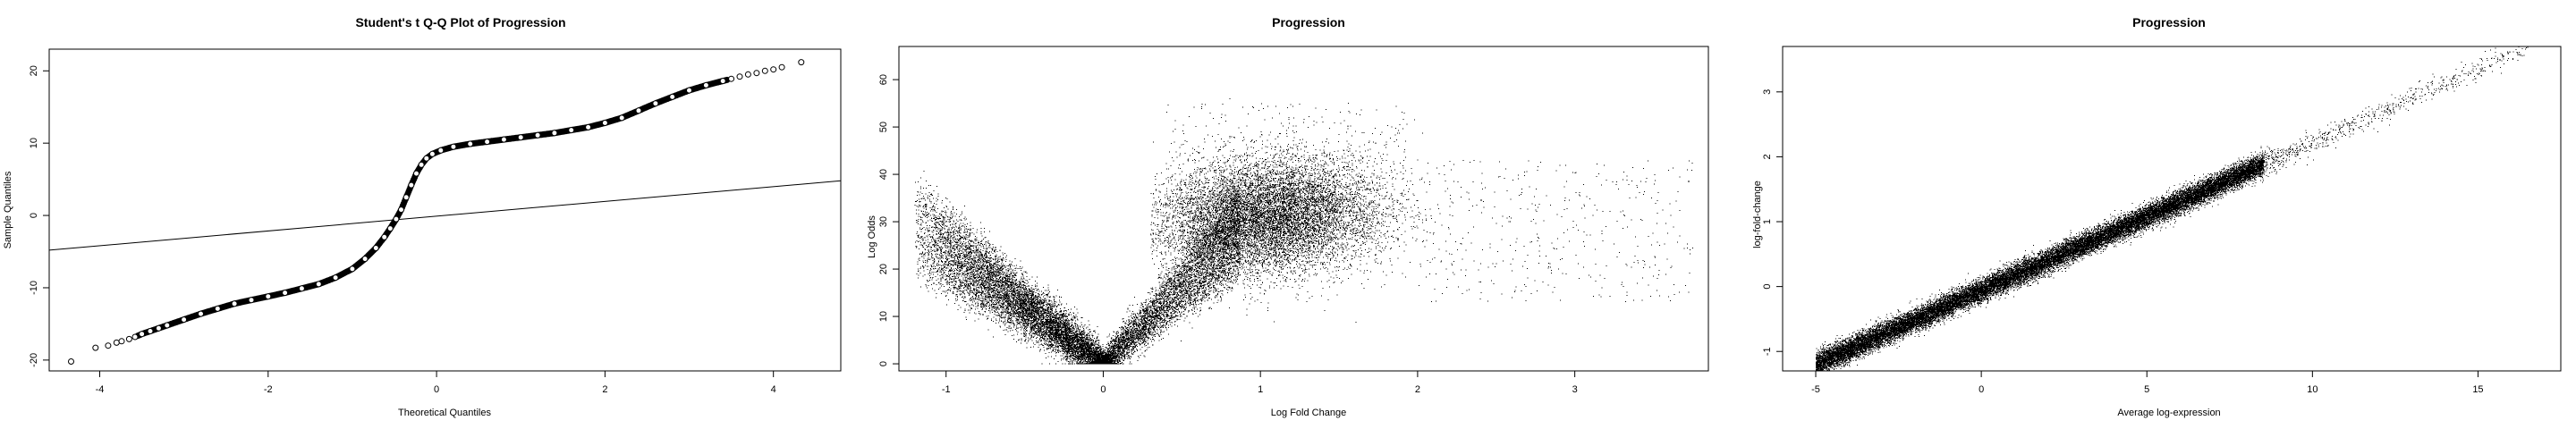  Describe the element at coordinates (883, 363) in the screenshot. I see `volcano-plot-y-tick-label: 0` at that location.